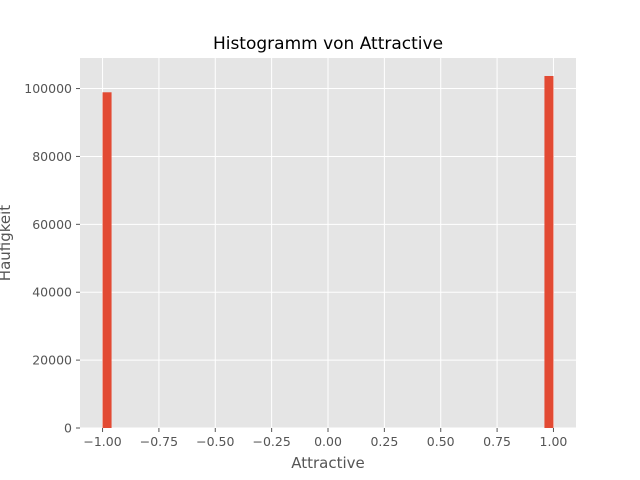 The height and width of the screenshot is (480, 640). What do you see at coordinates (271, 441) in the screenshot?
I see `x-tick-label: −0.25` at bounding box center [271, 441].